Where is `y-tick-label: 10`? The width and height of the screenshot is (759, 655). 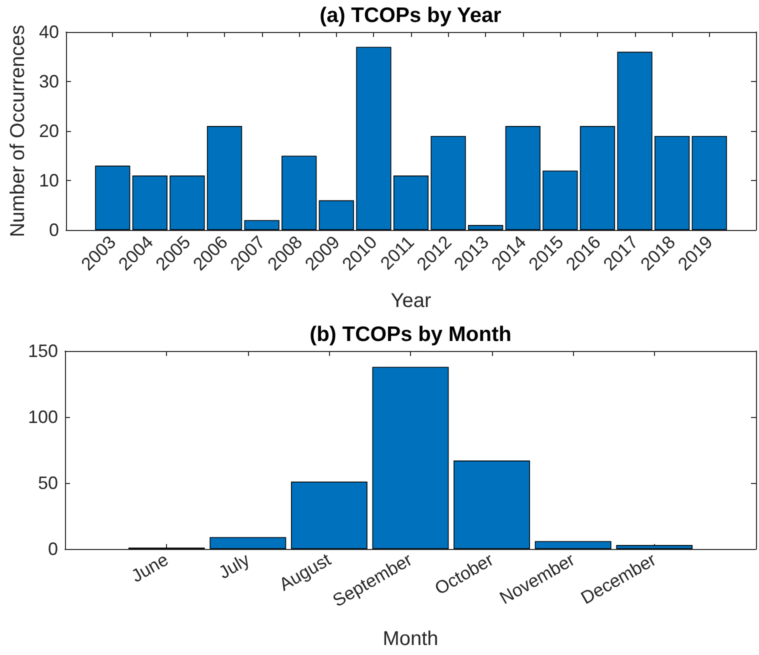 y-tick-label: 10 is located at coordinates (48, 180).